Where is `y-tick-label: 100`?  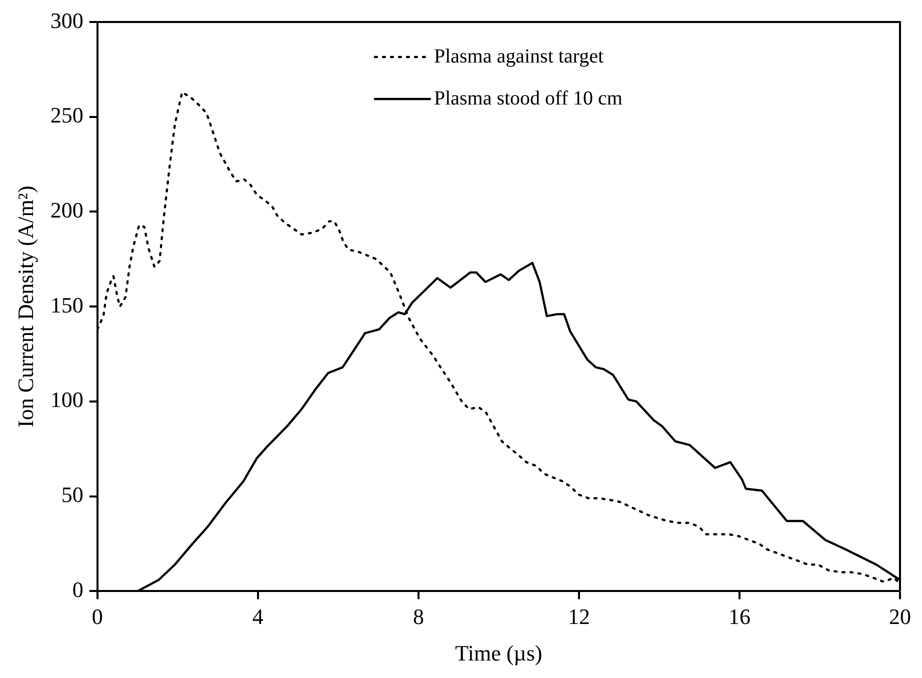 y-tick-label: 100 is located at coordinates (67, 399).